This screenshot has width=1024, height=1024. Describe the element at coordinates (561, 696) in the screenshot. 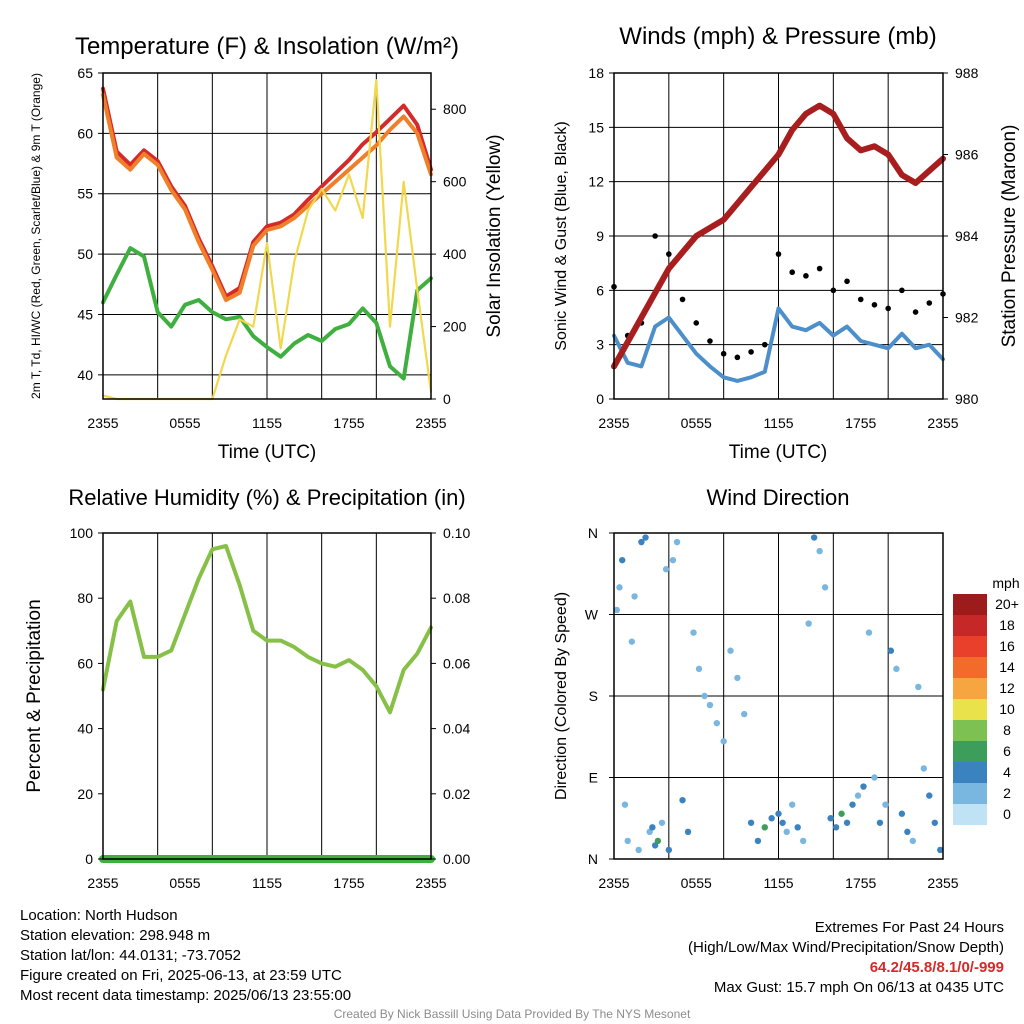

I see `direction-y-axis-label: Direction (Colored By Speed)` at that location.